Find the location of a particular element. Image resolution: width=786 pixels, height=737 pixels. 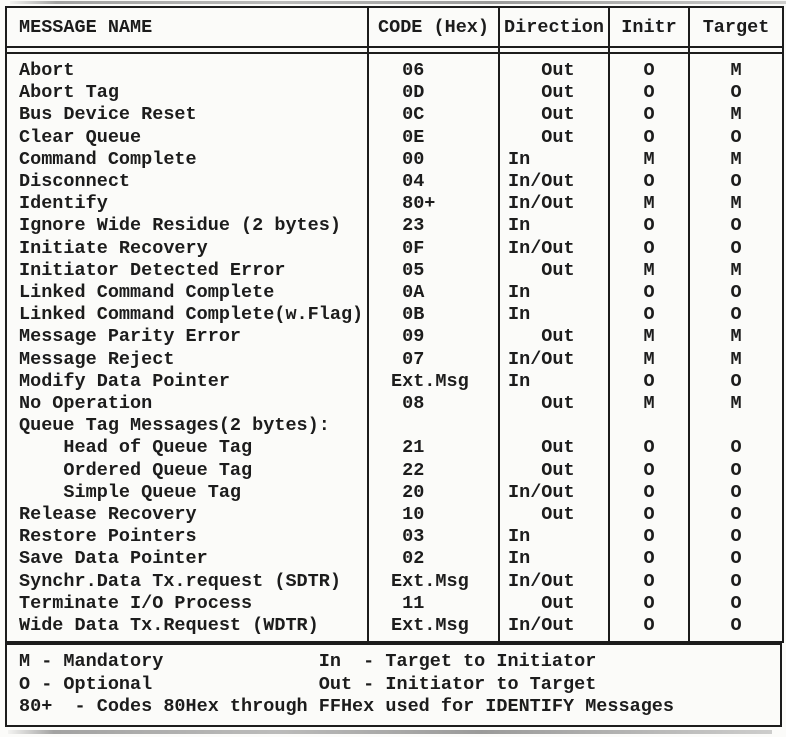

cell-code-hex: 11 is located at coordinates (433, 604).